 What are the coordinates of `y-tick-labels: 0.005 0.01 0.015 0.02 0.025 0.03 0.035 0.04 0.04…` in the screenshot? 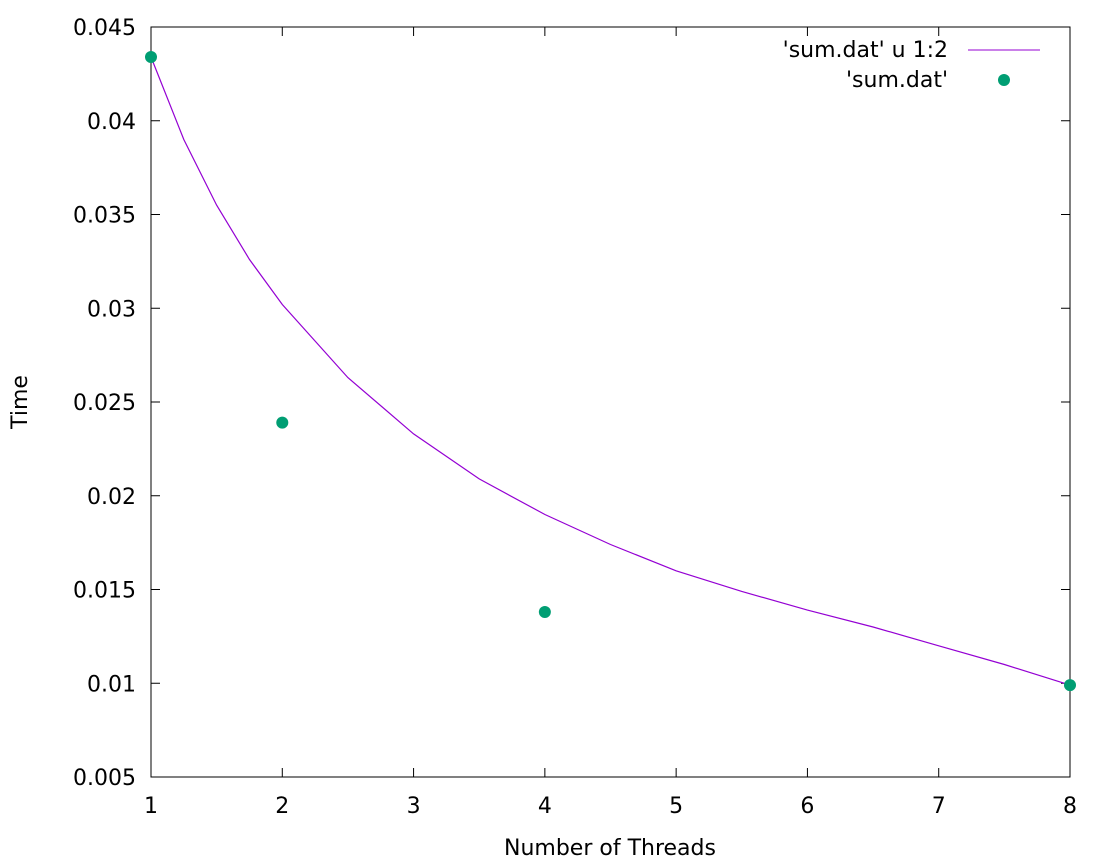 It's located at (104, 403).